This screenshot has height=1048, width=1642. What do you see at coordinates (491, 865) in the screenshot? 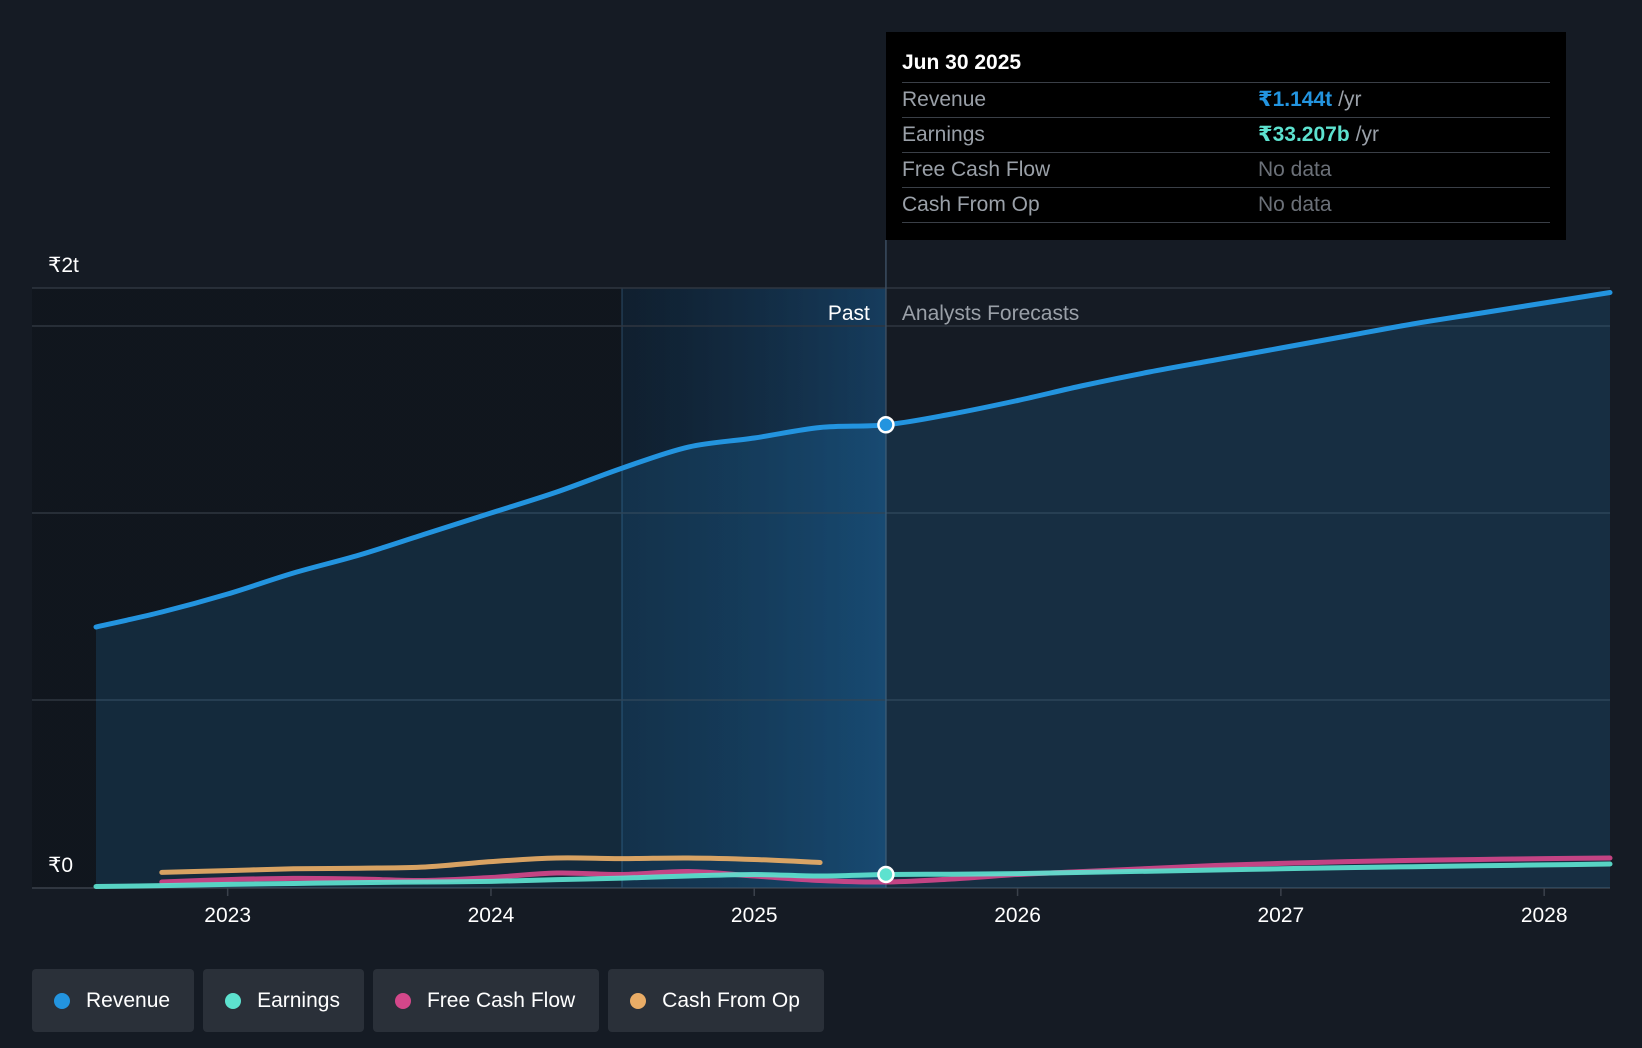
I see `cash-from-op-line` at bounding box center [491, 865].